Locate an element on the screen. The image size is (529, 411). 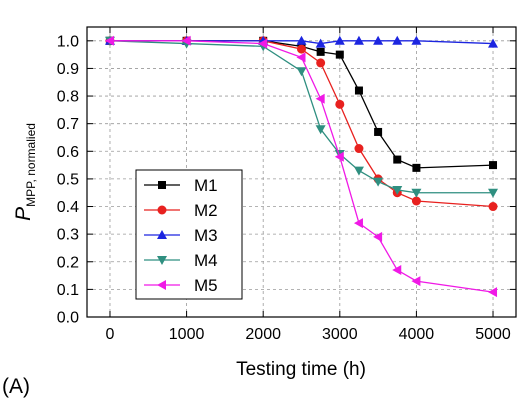
legend-entry-m5: M5 is located at coordinates (181, 285).